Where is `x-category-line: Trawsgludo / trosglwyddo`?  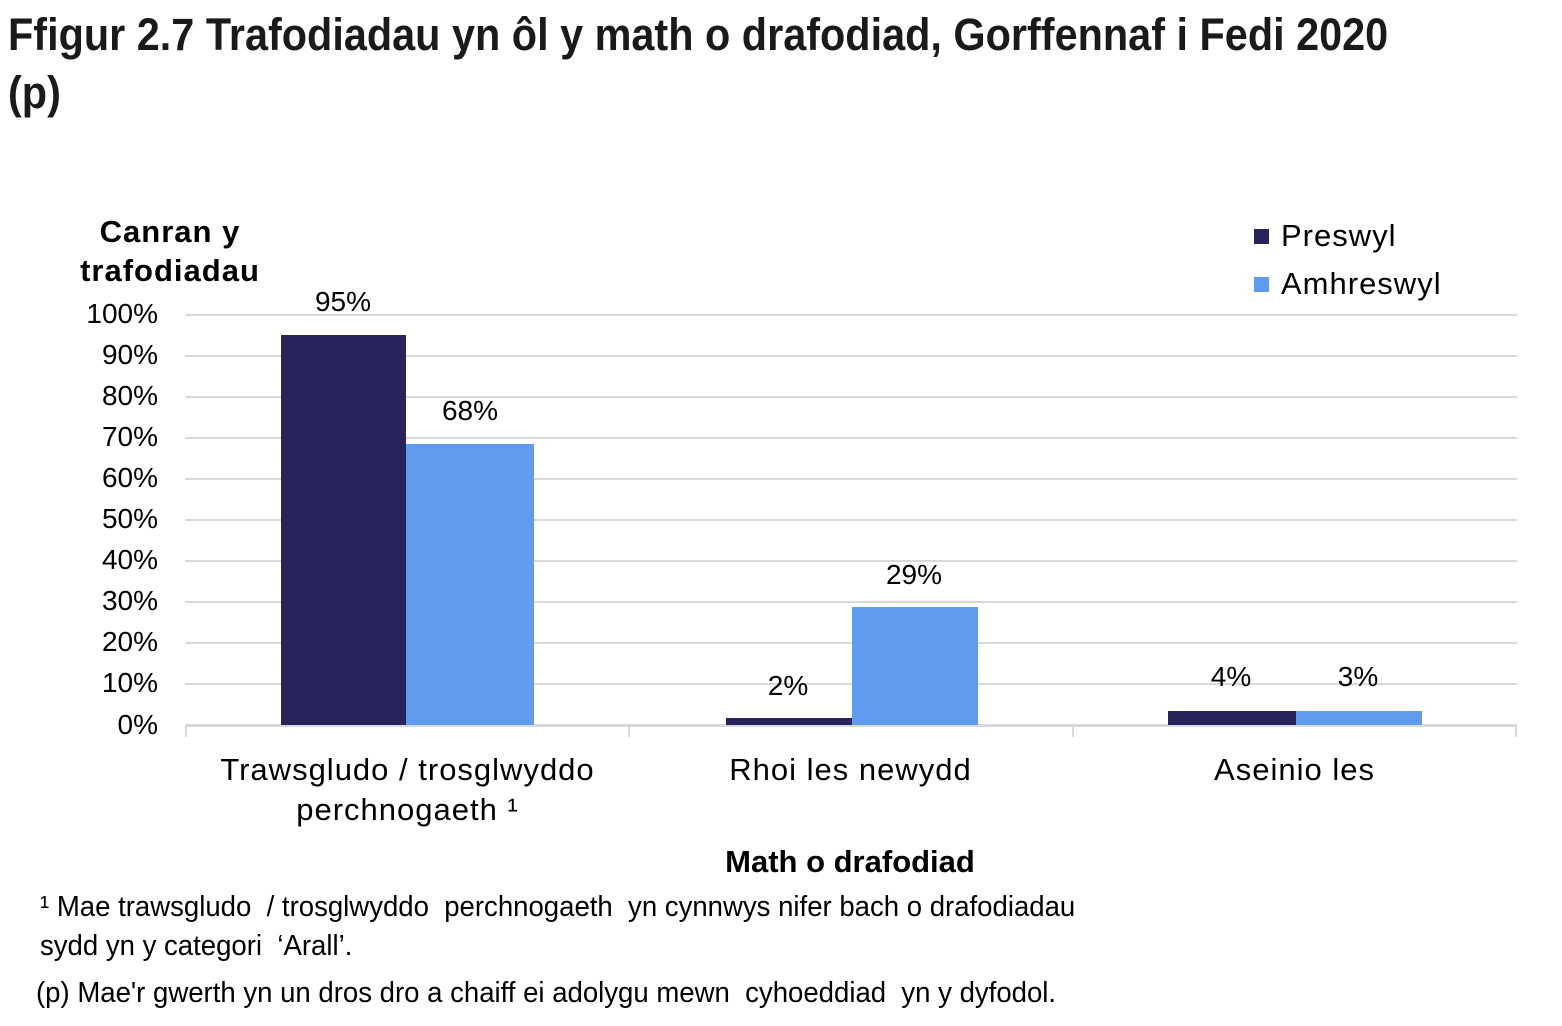
x-category-line: Trawsgludo / trosglwyddo is located at coordinates (407, 769).